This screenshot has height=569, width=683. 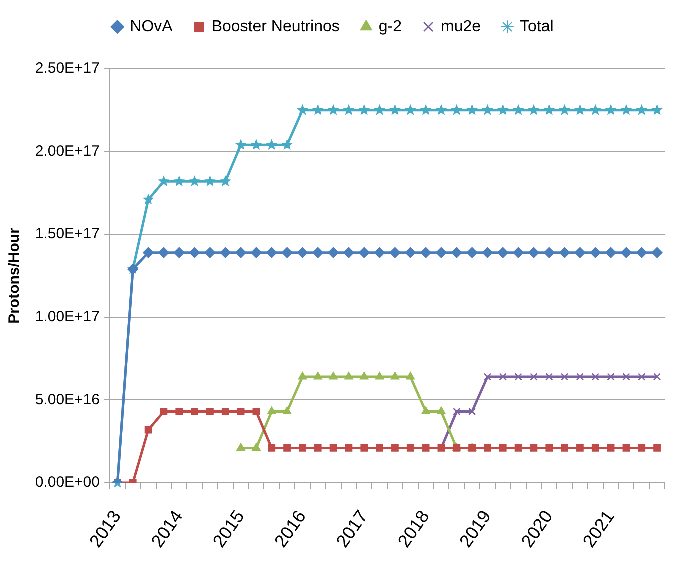 I want to click on y-tick-label: 5.00E+16, so click(x=67, y=399).